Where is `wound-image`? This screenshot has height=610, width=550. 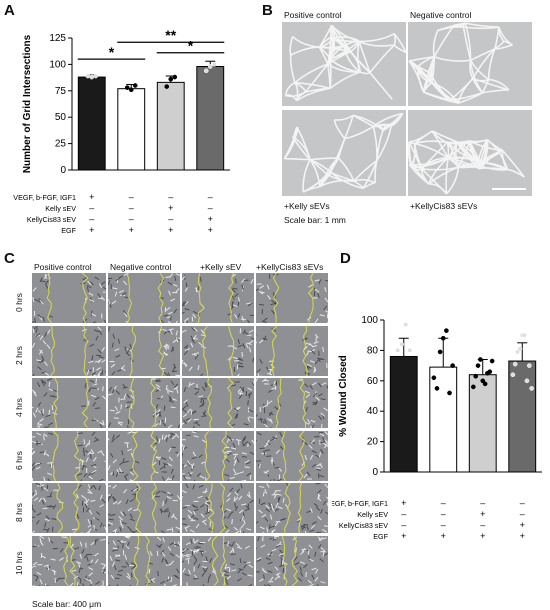
wound-image is located at coordinates (218, 560).